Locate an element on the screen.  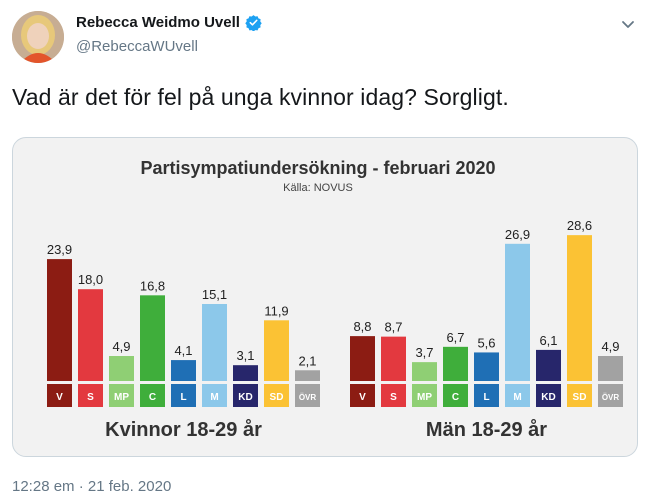
chevron-down-icon is located at coordinates (628, 24).